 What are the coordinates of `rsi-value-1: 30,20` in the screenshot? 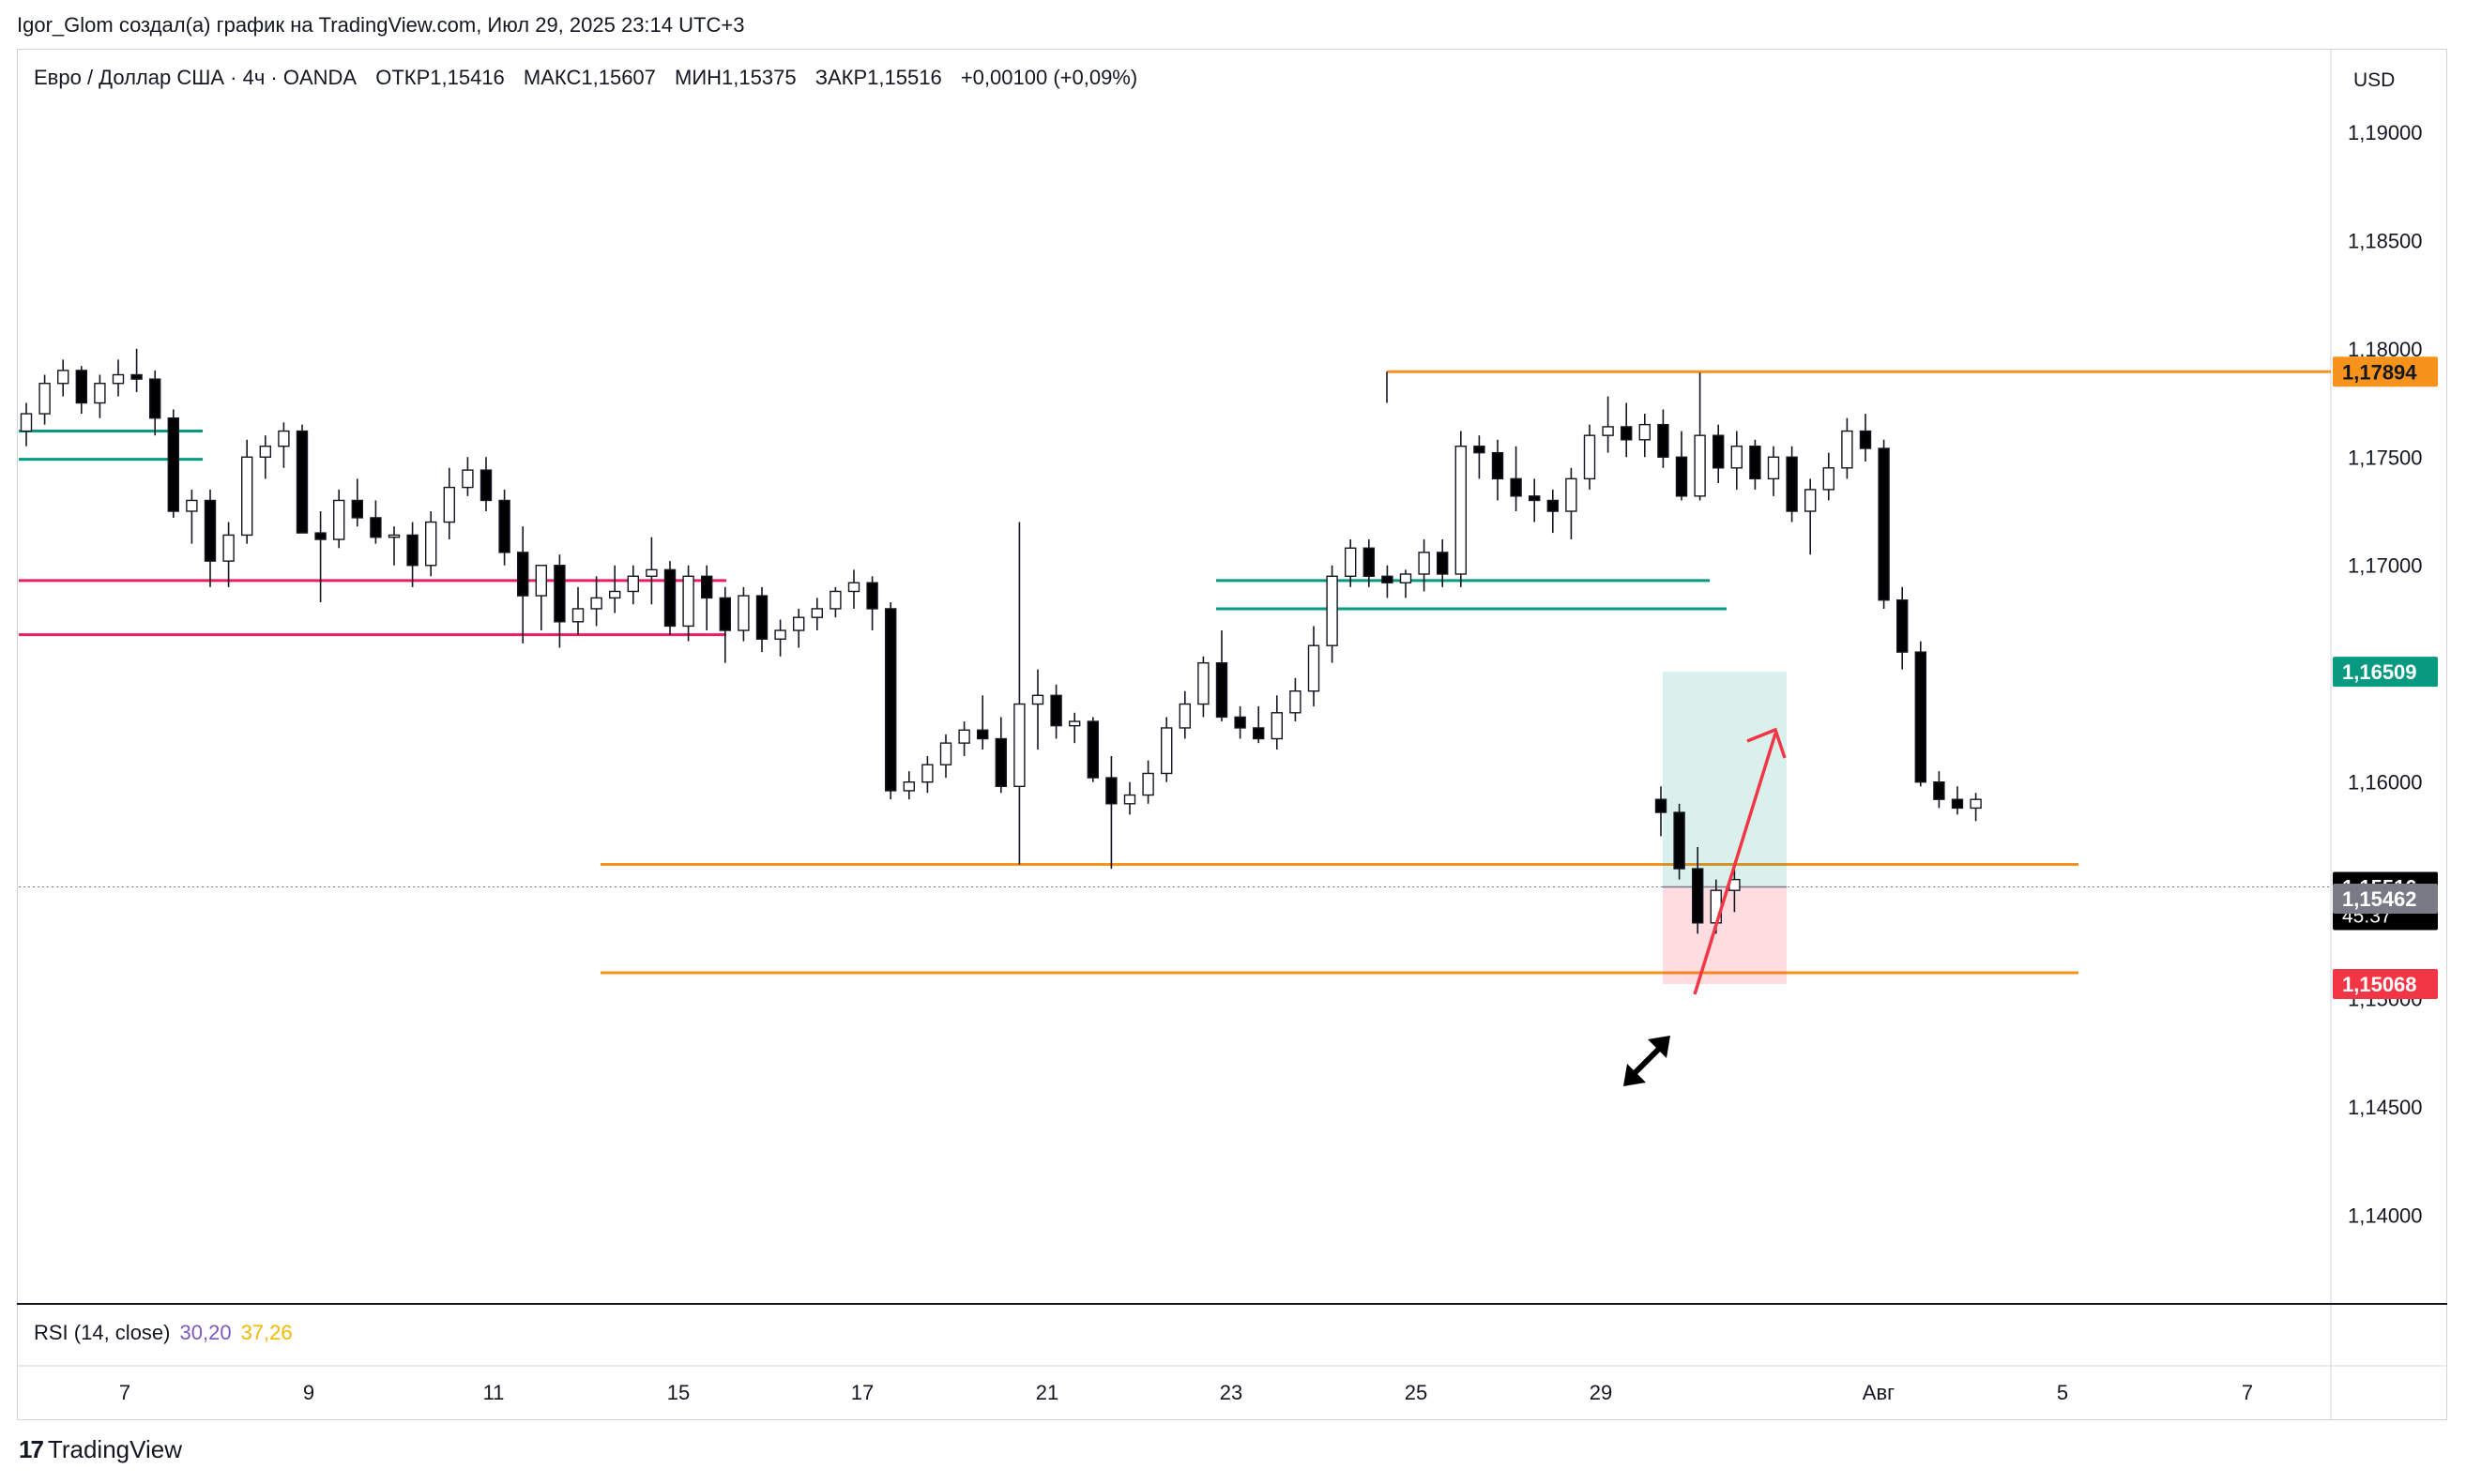 It's located at (205, 1333).